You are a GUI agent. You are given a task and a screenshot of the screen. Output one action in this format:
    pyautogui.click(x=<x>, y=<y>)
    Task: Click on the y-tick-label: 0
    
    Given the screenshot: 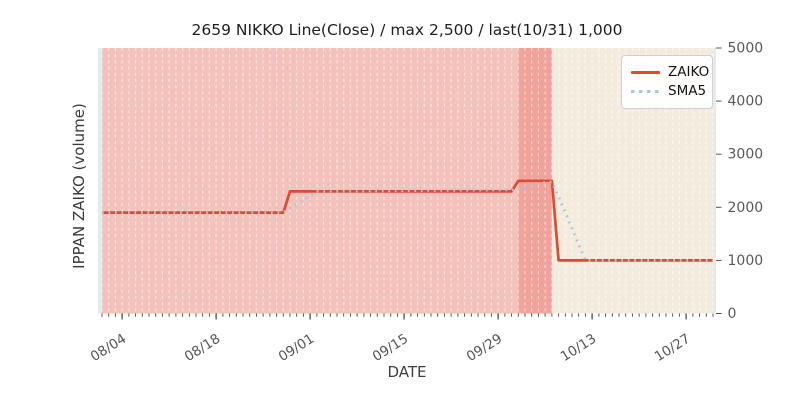 What is the action you would take?
    pyautogui.click(x=732, y=314)
    